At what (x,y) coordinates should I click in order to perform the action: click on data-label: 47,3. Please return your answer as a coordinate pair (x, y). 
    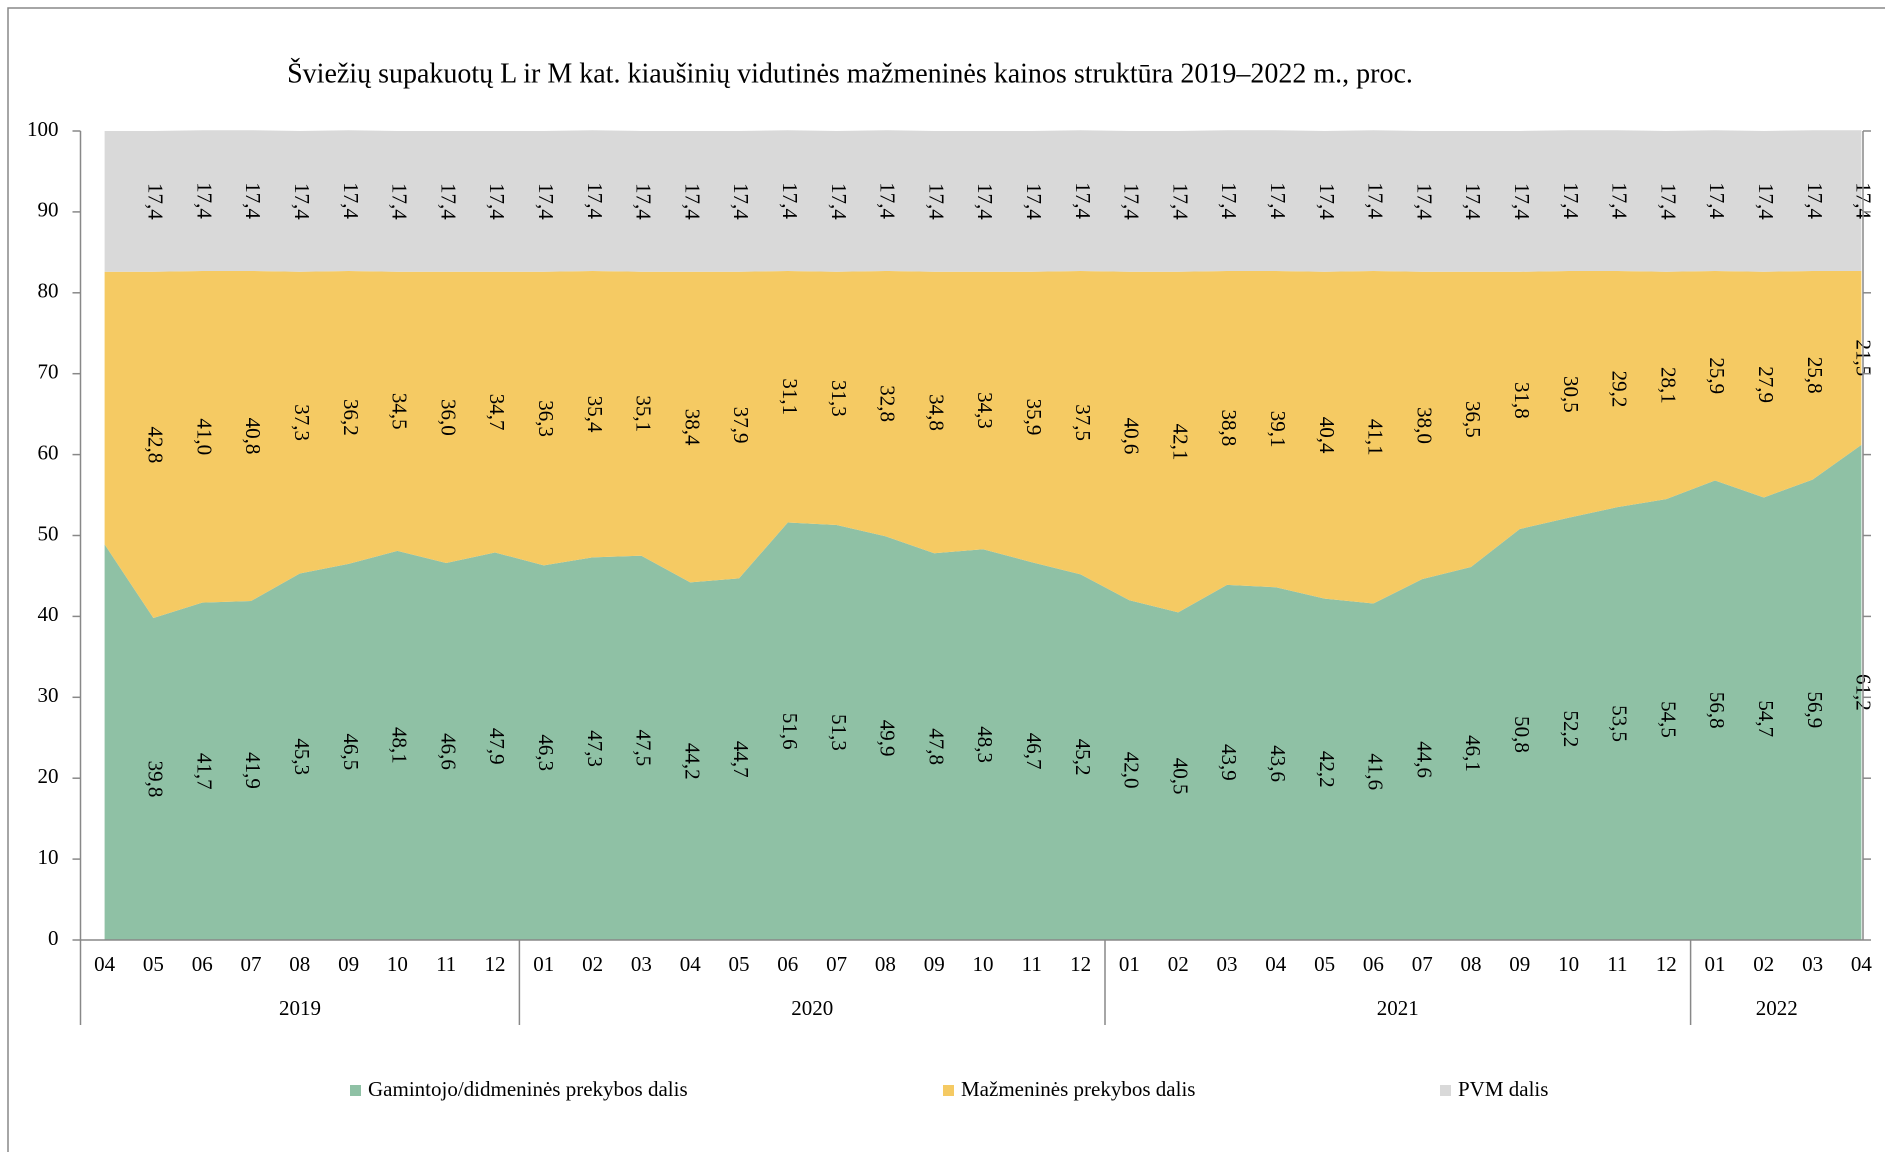
    Looking at the image, I should click on (595, 748).